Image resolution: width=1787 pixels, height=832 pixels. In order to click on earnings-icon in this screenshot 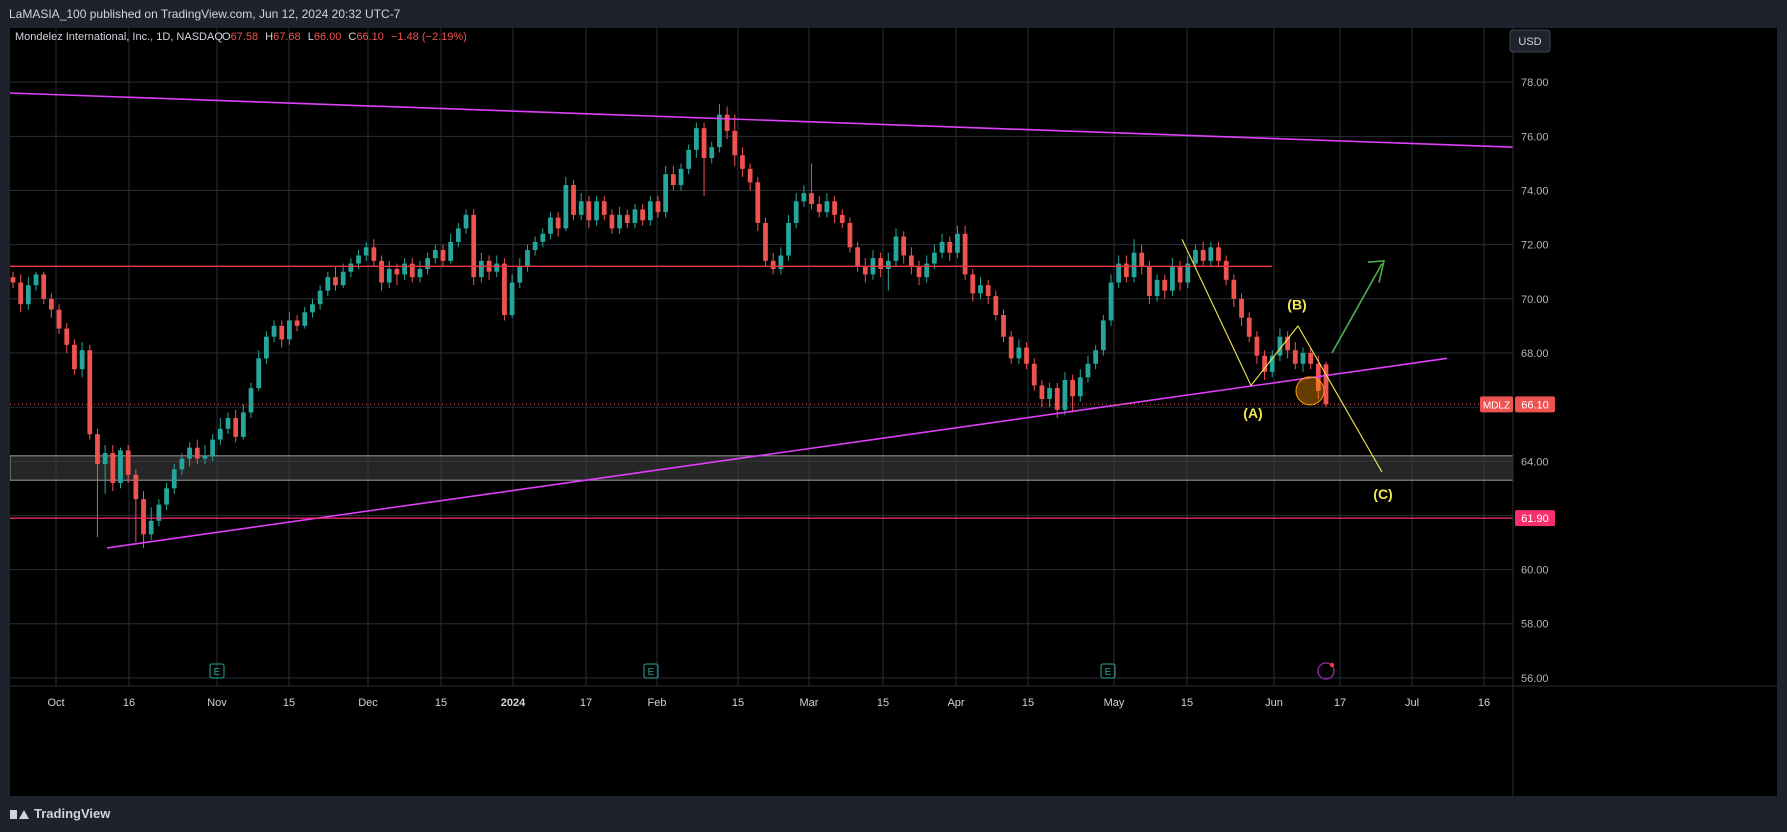, I will do `click(1108, 671)`.